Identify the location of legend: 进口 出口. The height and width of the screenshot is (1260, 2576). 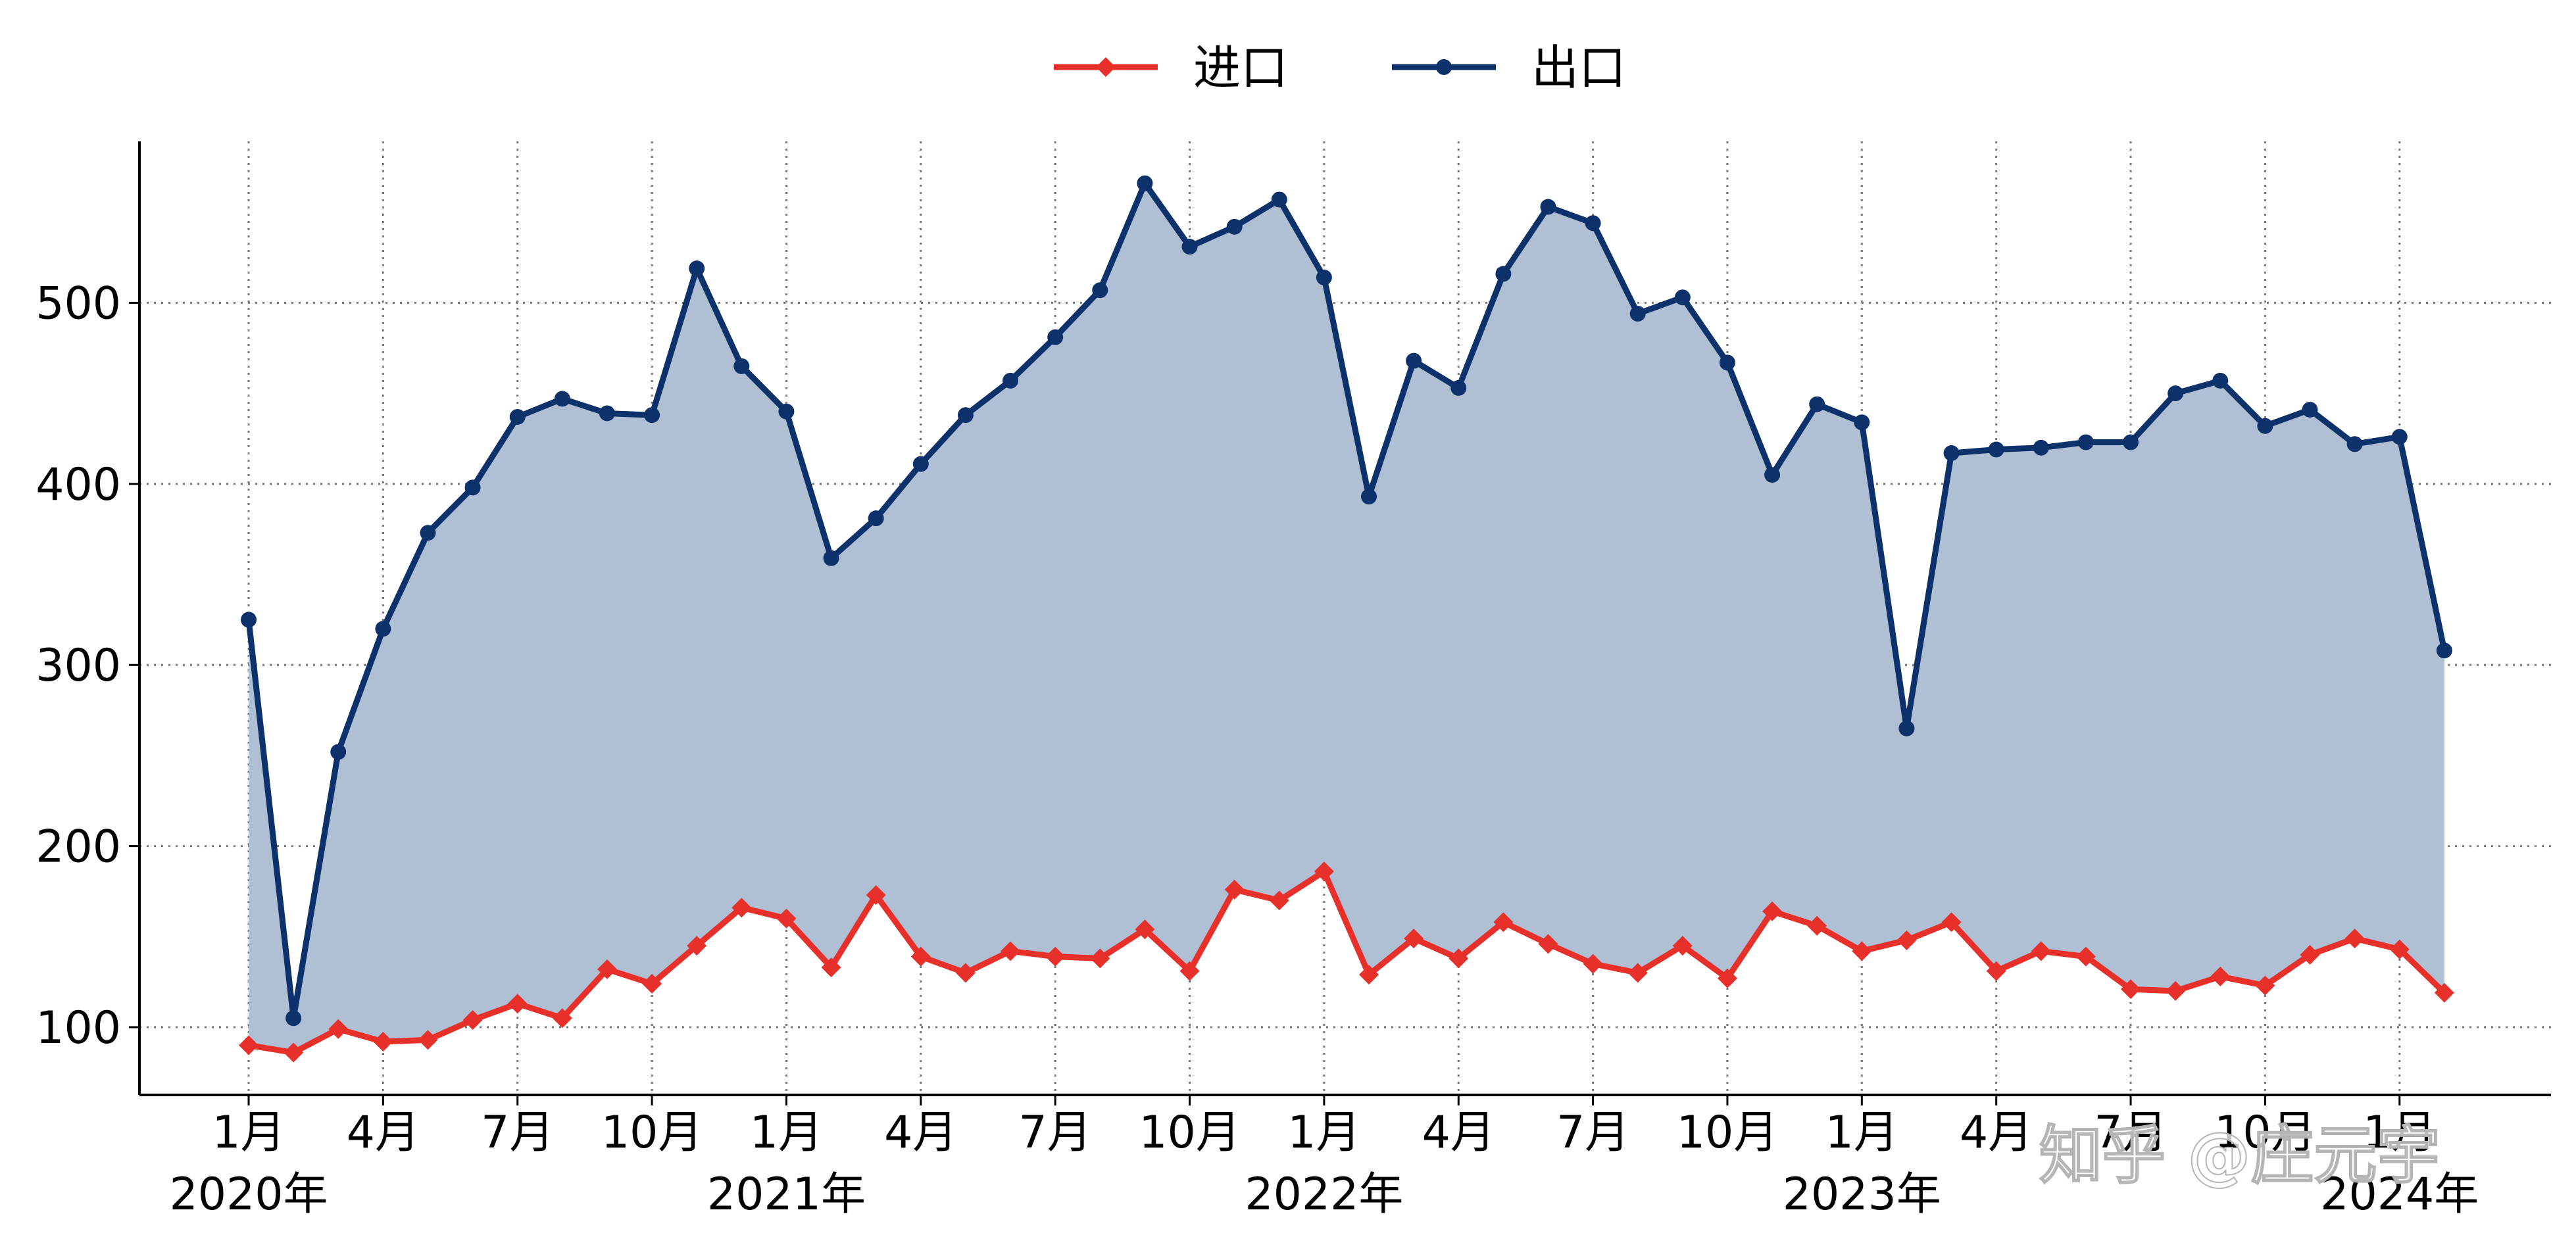
(1340, 67).